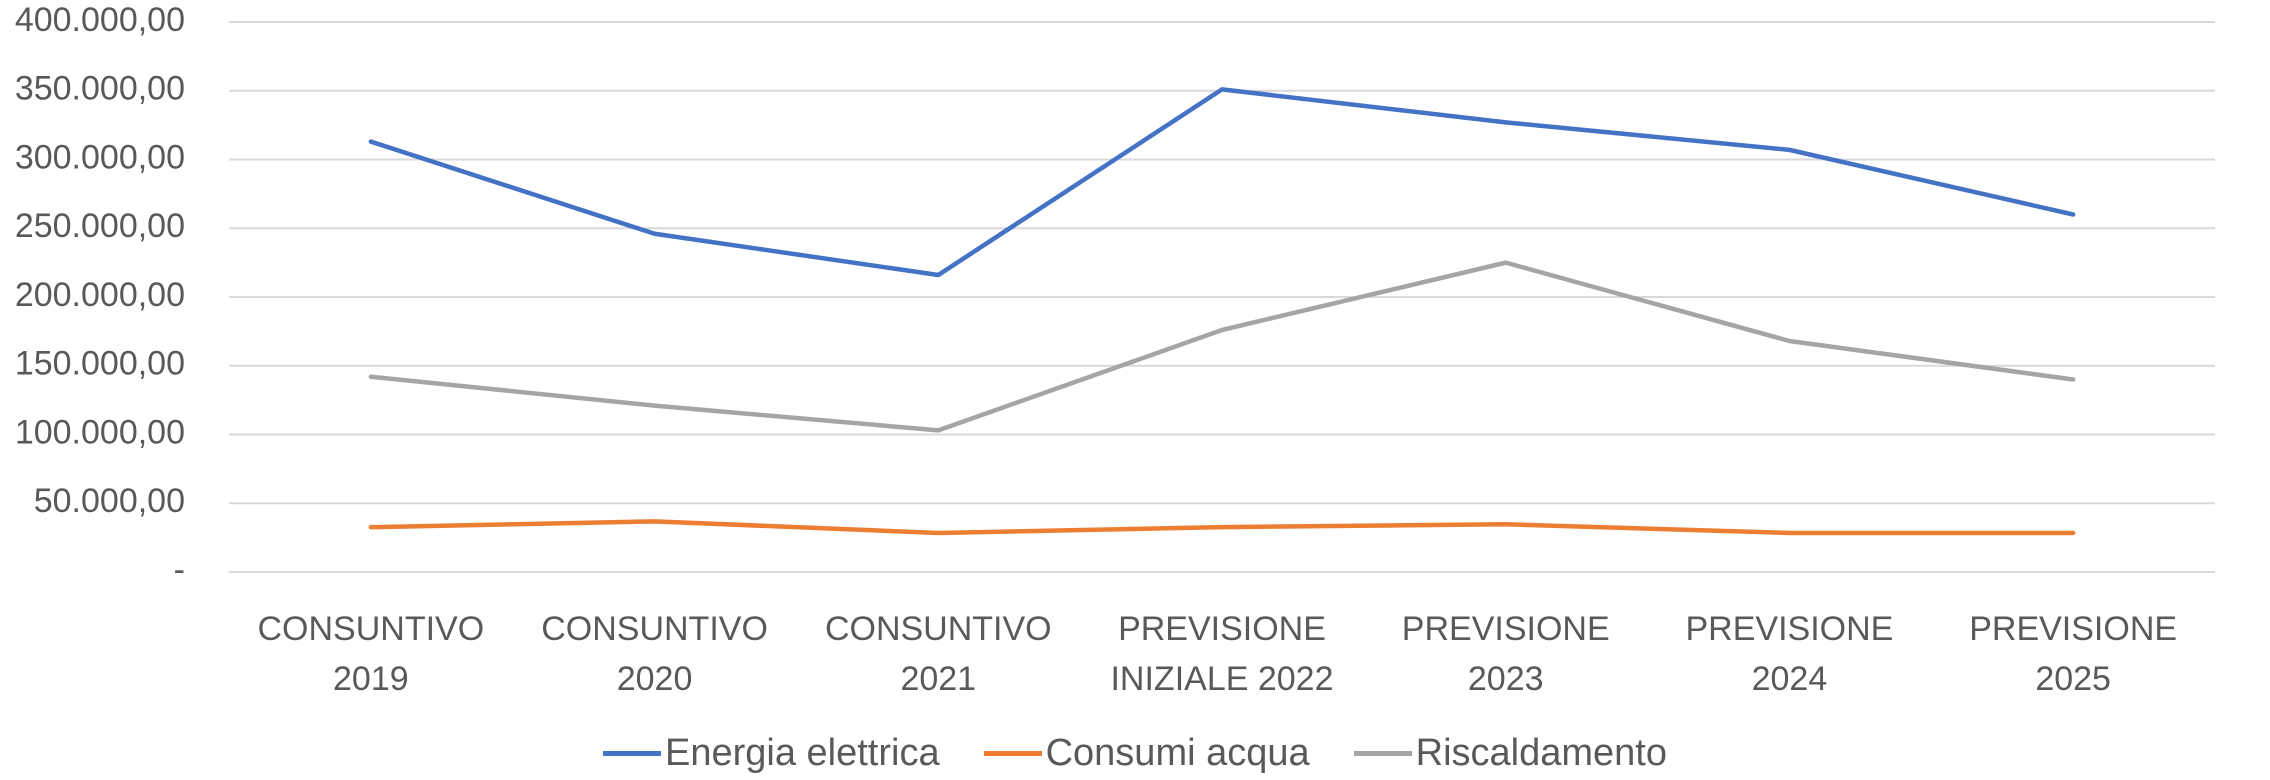 Image resolution: width=2270 pixels, height=780 pixels. Describe the element at coordinates (802, 753) in the screenshot. I see `legend-label: Energia elettrica` at that location.